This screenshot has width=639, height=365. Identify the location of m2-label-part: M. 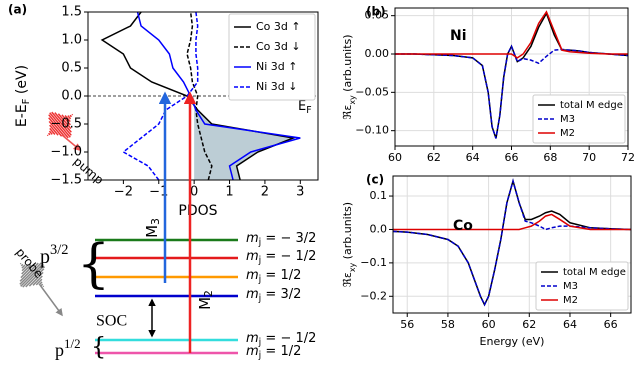
(205, 303).